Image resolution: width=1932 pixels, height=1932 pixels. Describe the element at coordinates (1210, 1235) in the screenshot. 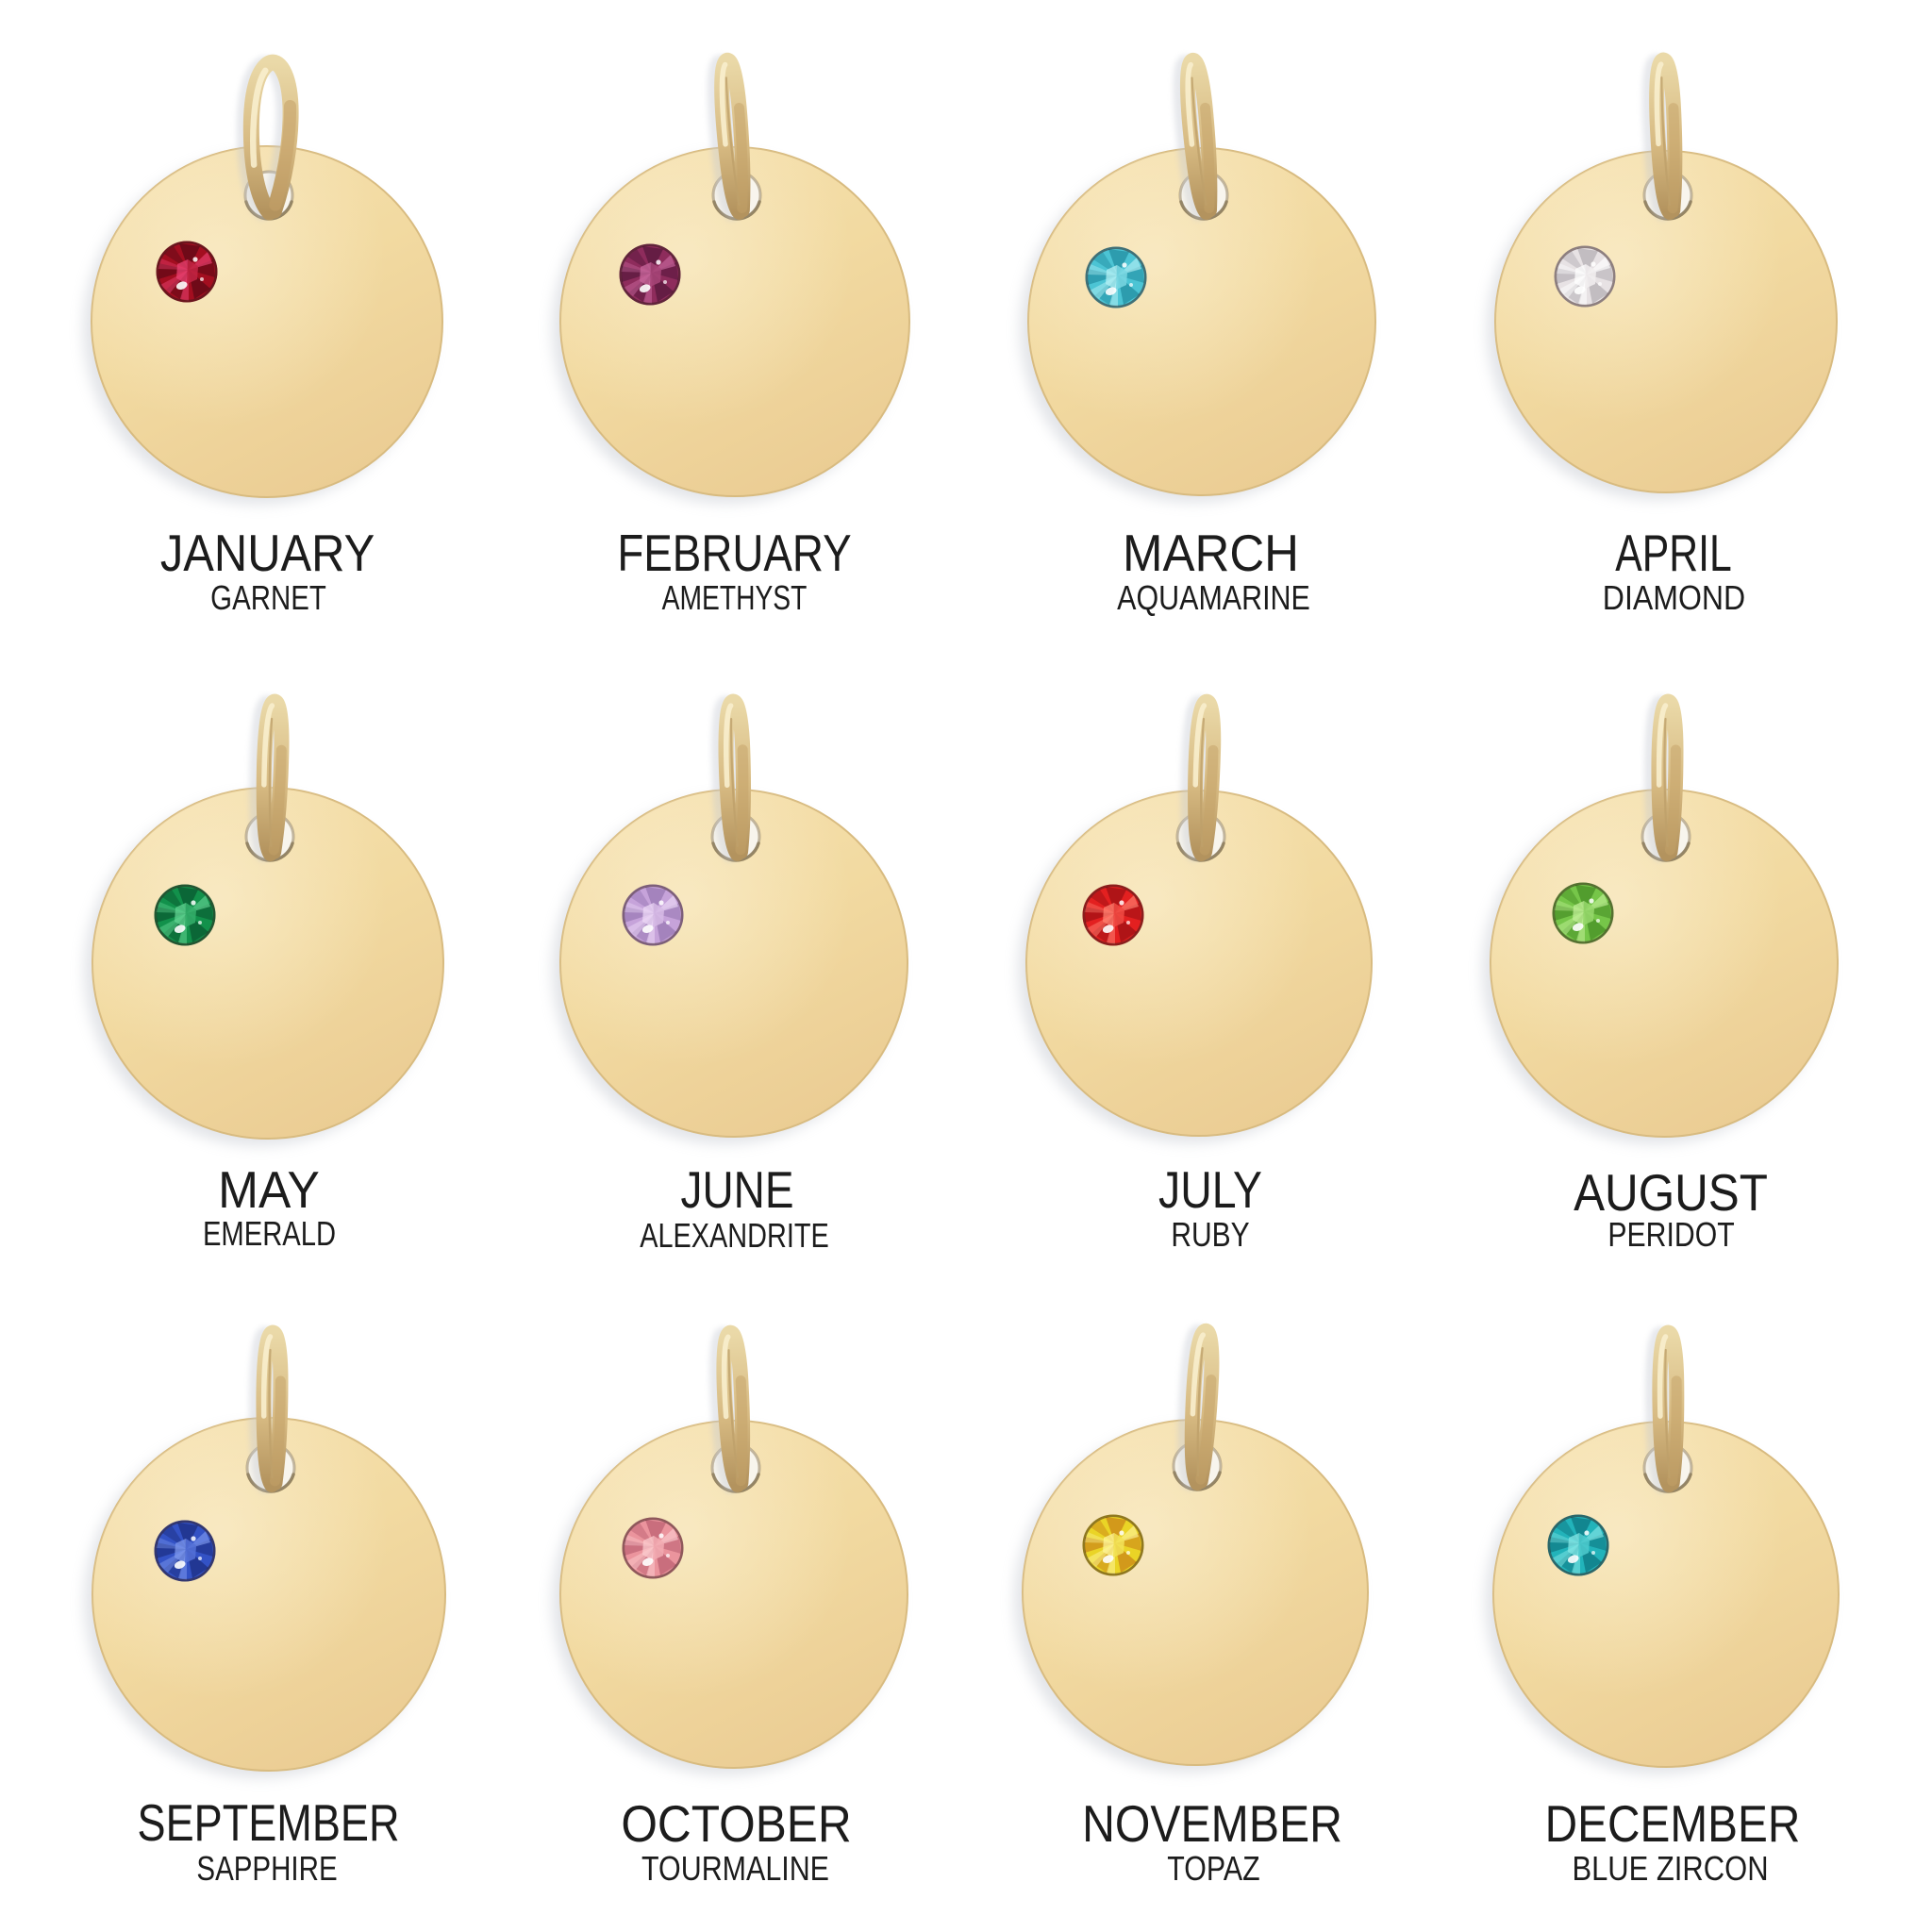

I see `svg-text: RUBY` at that location.